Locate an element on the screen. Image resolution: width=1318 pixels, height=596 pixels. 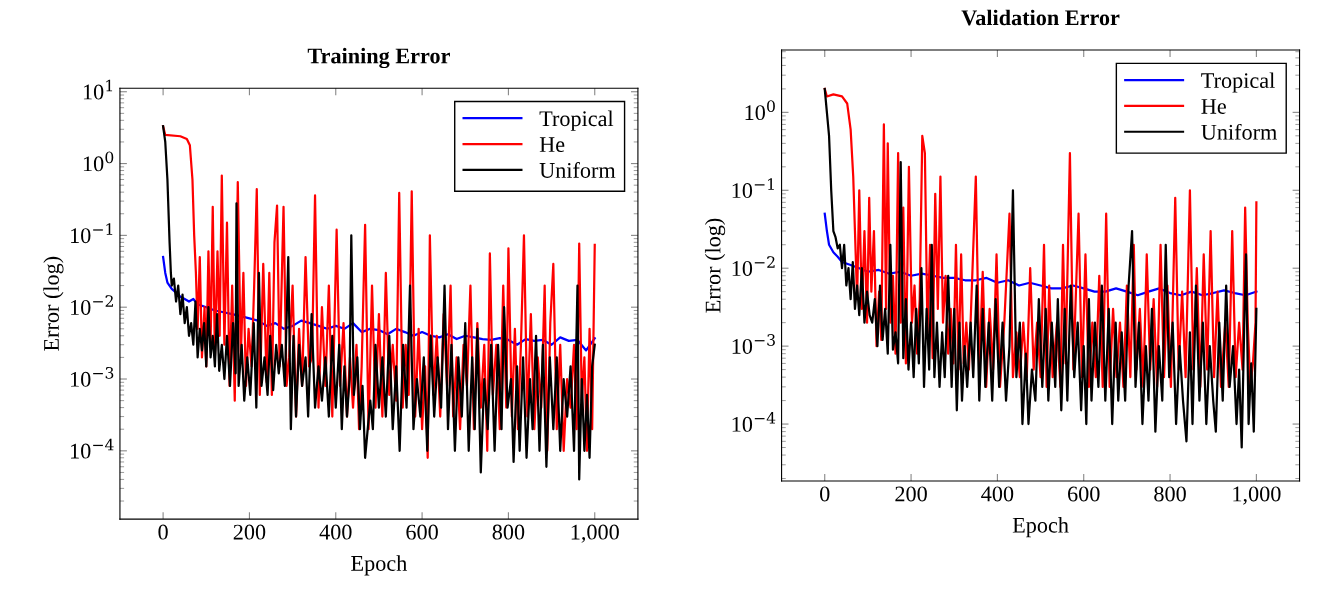
chart-title: Validation Error is located at coordinates (1040, 17).